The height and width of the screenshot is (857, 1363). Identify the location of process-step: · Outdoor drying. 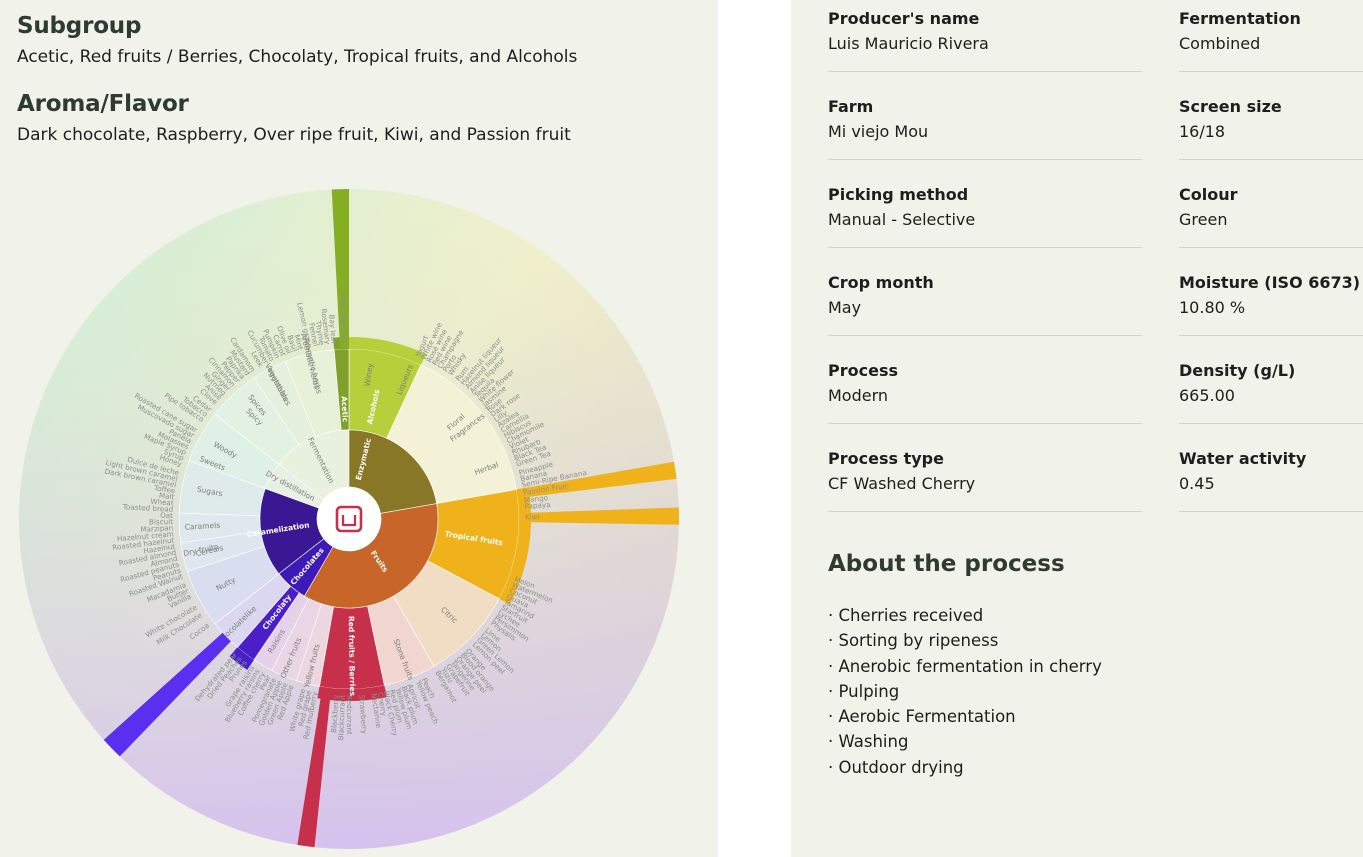
(896, 767).